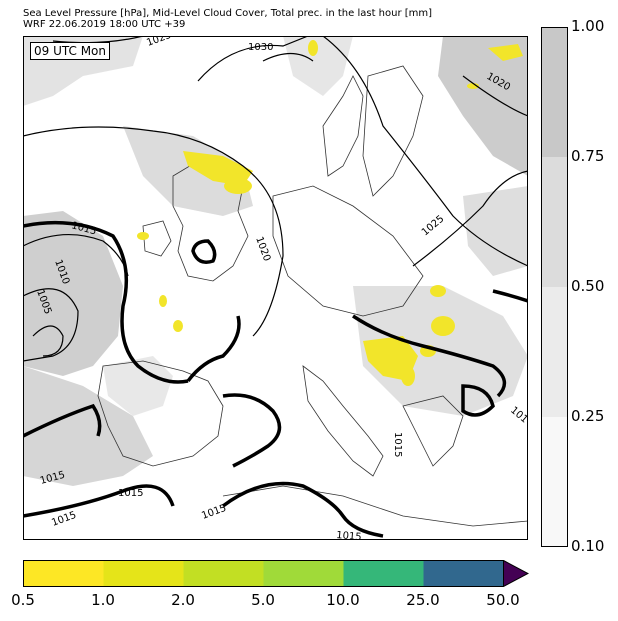 The height and width of the screenshot is (621, 618). I want to click on precip-tick-label: 0.5, so click(23, 600).